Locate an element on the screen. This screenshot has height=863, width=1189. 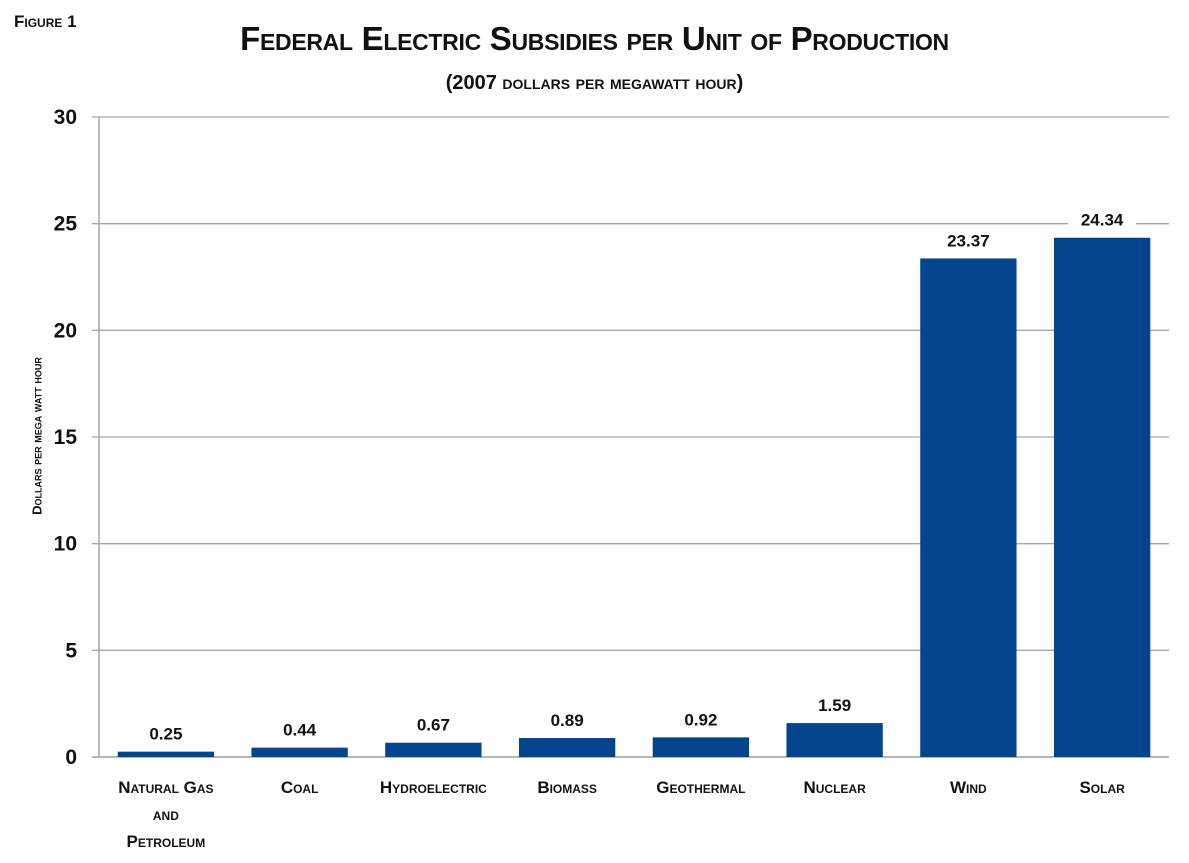
y-tick-label: 15 is located at coordinates (66, 437).